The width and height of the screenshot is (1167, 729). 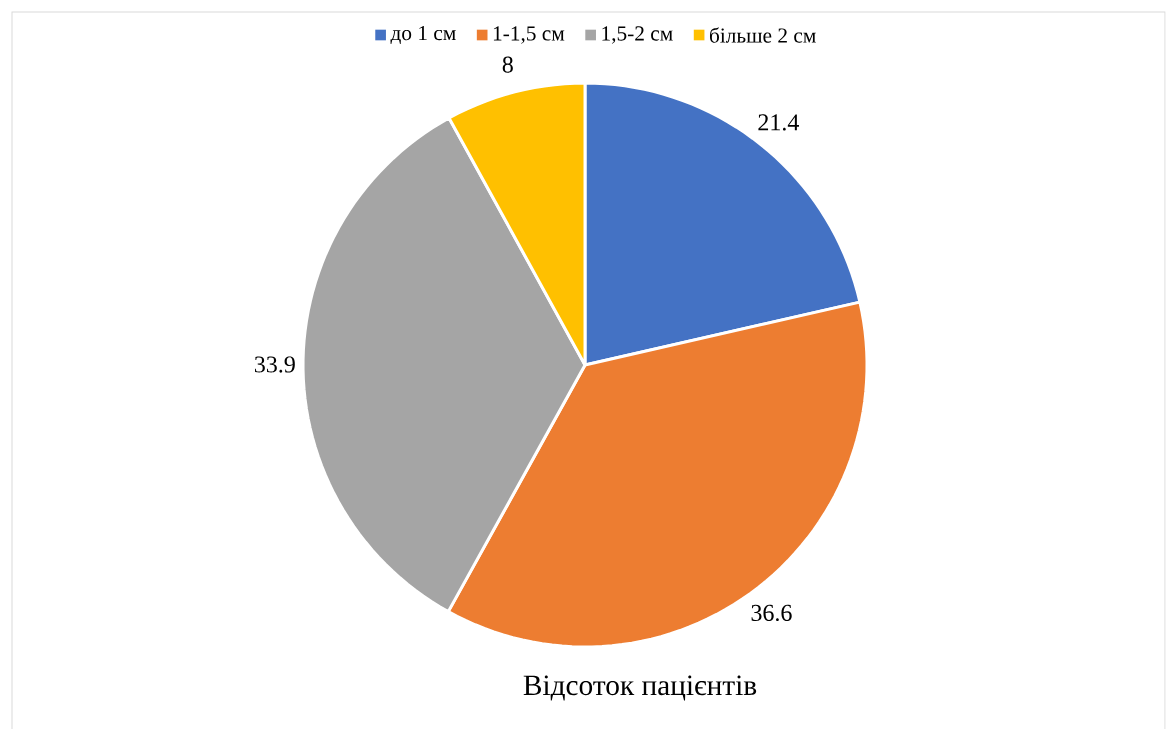 I want to click on legend-label: до 1 см, so click(x=423, y=35).